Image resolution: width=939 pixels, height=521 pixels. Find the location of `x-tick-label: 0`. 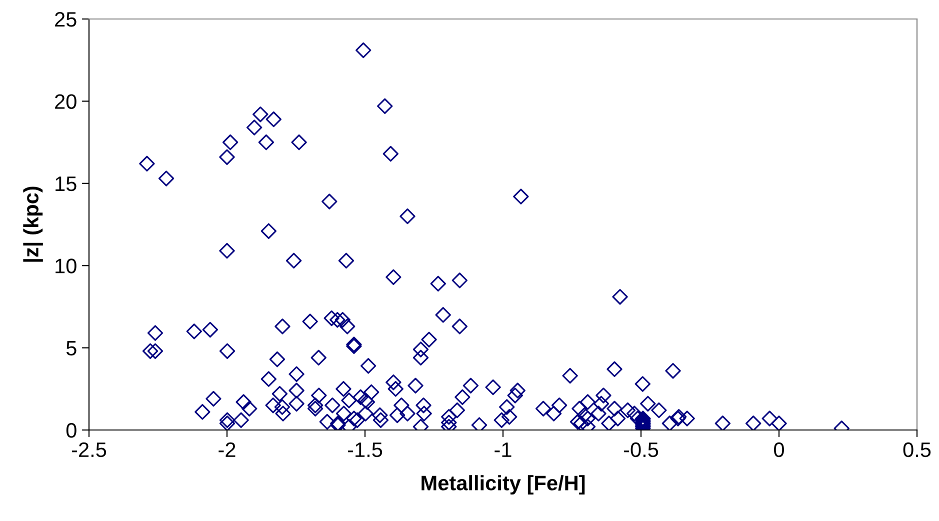

x-tick-label: 0 is located at coordinates (779, 450).